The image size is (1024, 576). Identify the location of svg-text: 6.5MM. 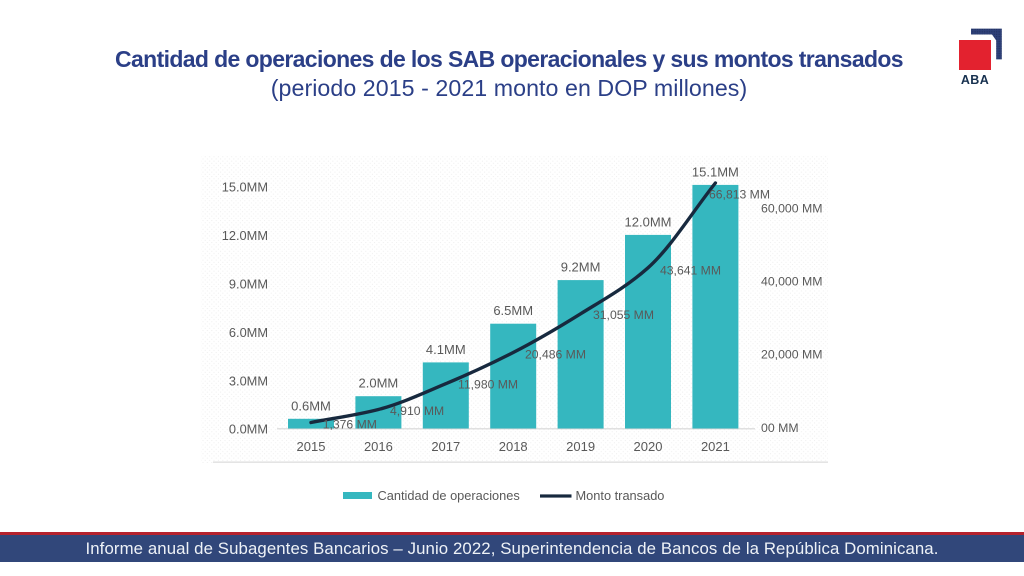
(513, 310).